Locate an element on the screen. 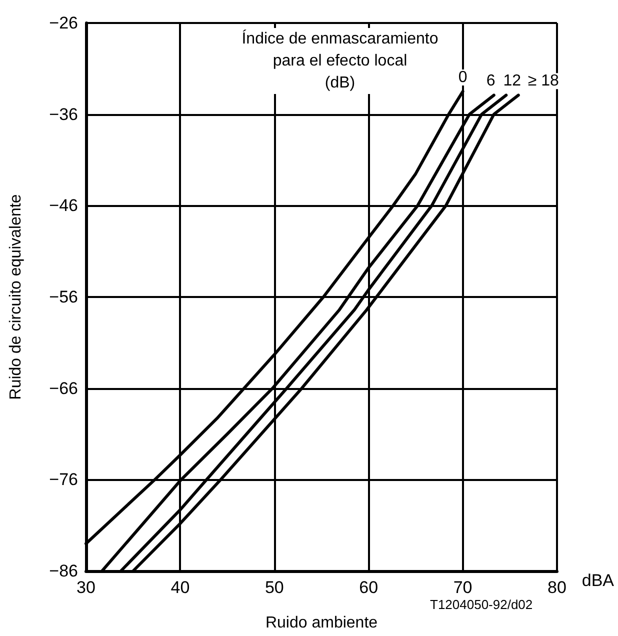 Image resolution: width=618 pixels, height=636 pixels. x-tick-label: 30 is located at coordinates (86, 587).